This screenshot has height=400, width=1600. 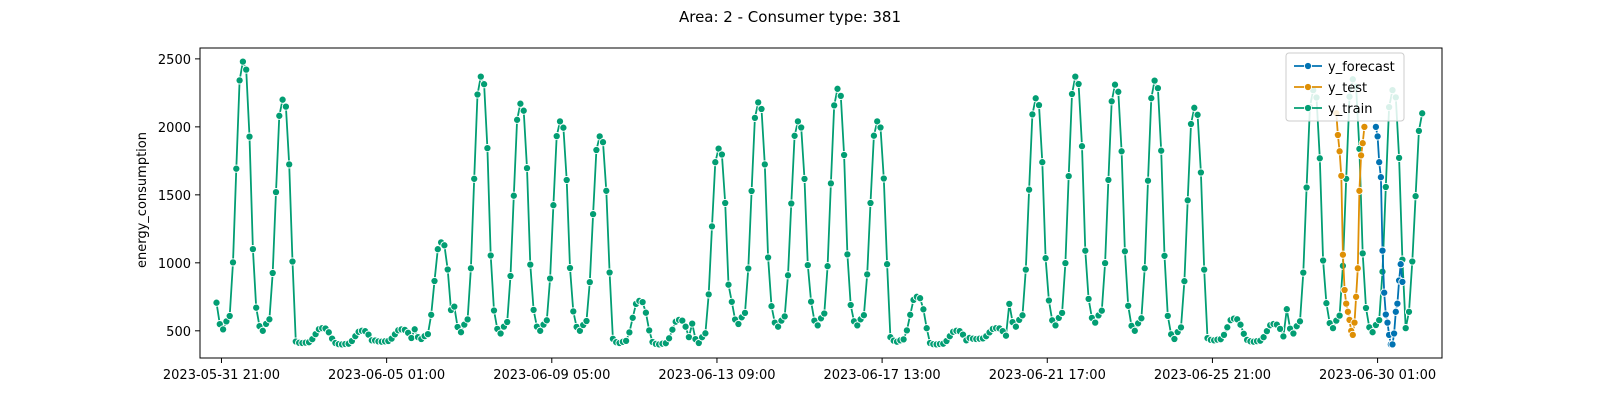 What do you see at coordinates (174, 128) in the screenshot?
I see `y-tick-label: 2000` at bounding box center [174, 128].